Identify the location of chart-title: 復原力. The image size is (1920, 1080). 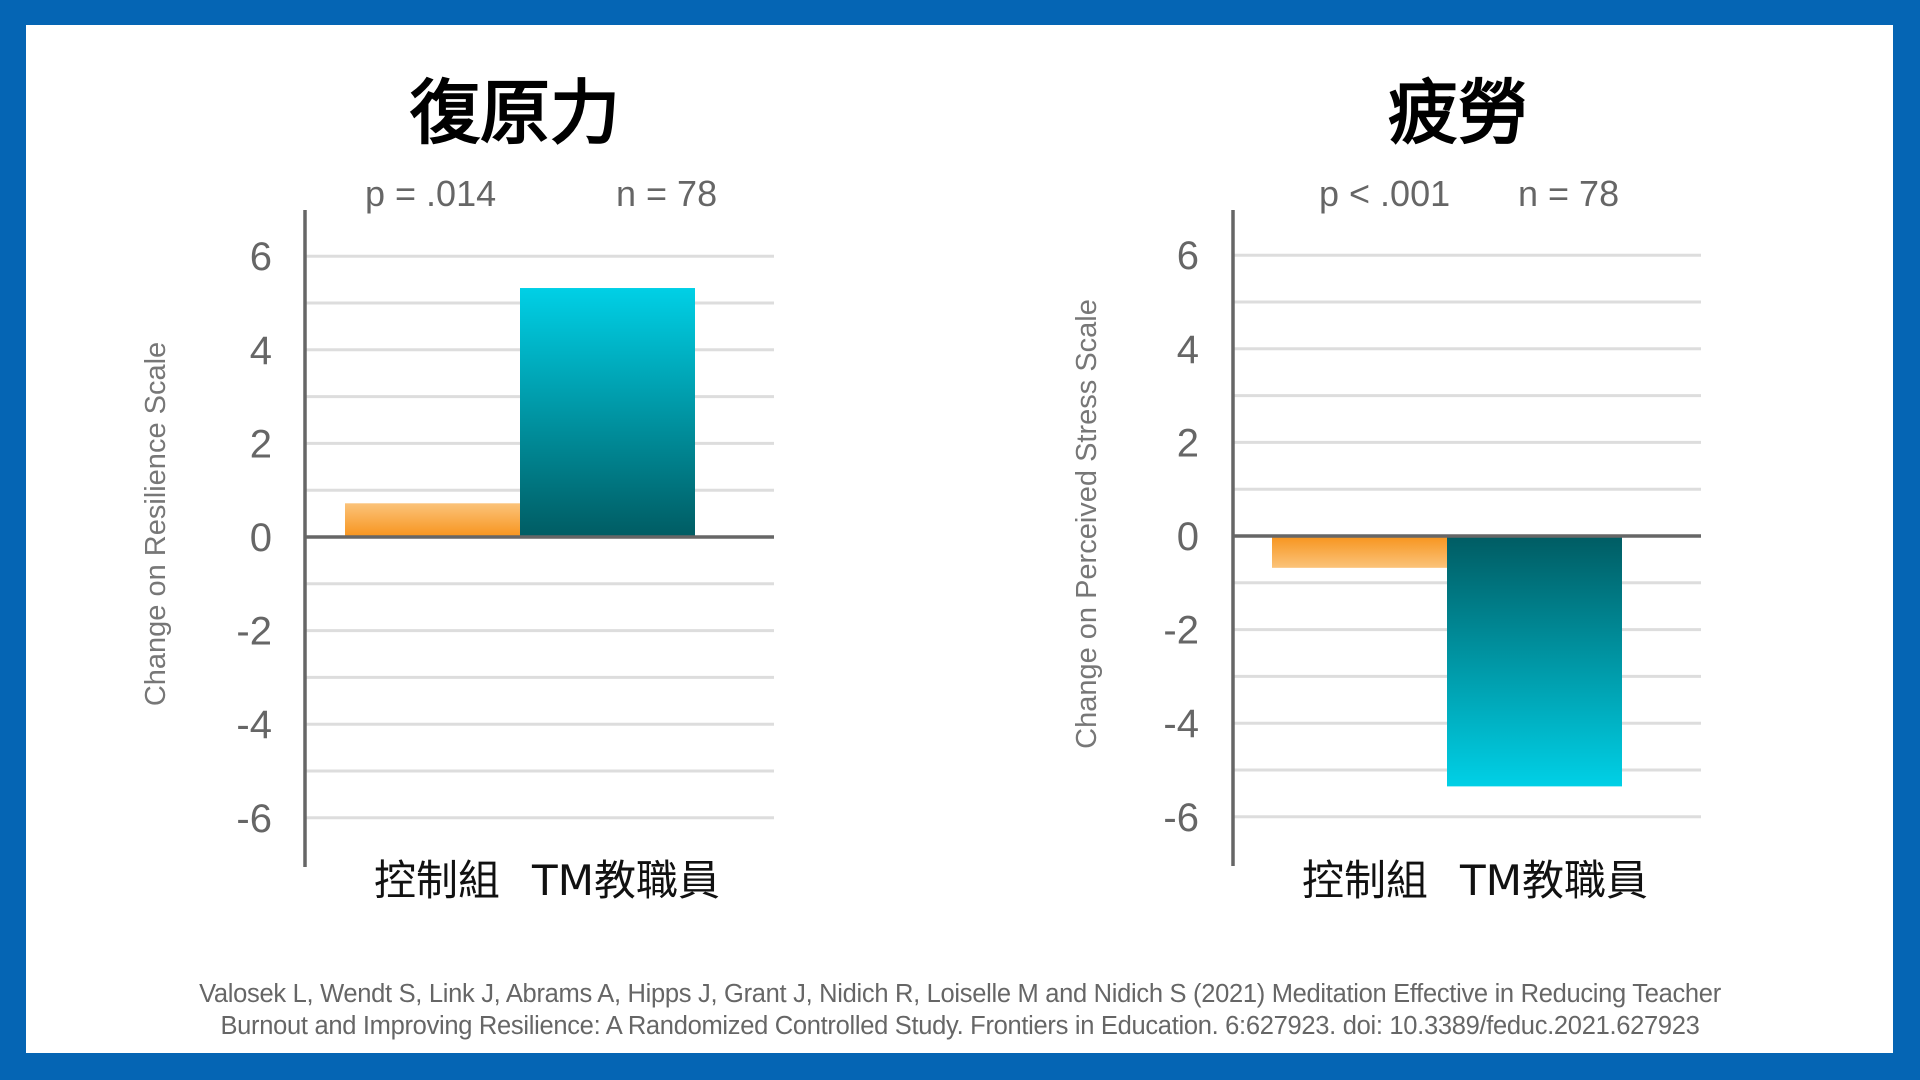
(514, 113).